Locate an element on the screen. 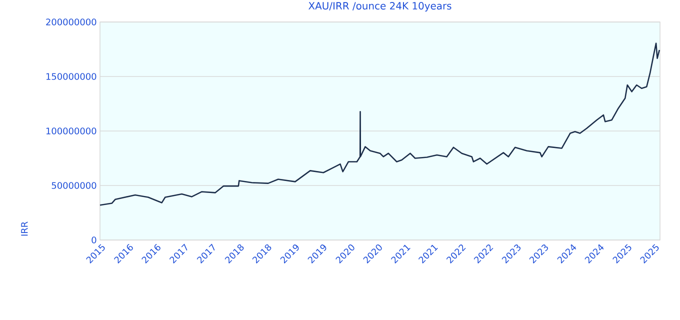  chart-title: XAU/IRR /ounce 24K 10years is located at coordinates (380, 7).